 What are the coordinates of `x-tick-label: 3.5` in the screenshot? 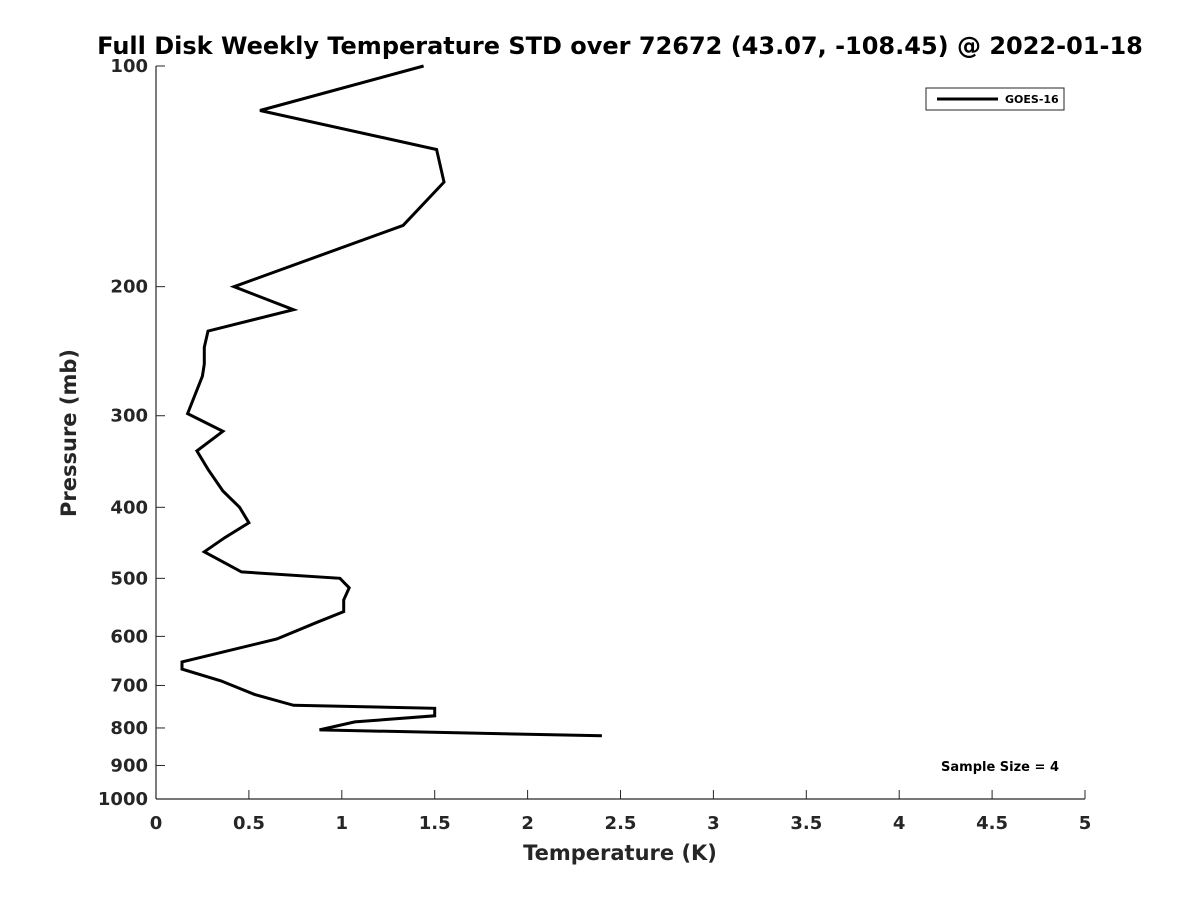 It's located at (806, 823).